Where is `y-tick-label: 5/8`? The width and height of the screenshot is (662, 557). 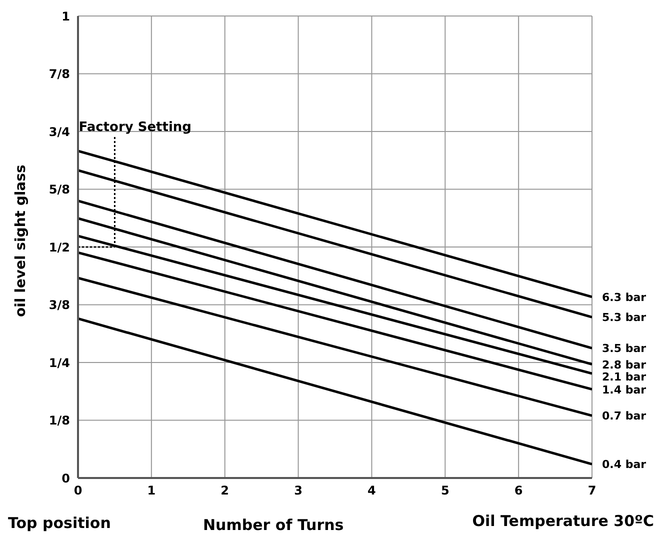 y-tick-label: 5/8 is located at coordinates (59, 189).